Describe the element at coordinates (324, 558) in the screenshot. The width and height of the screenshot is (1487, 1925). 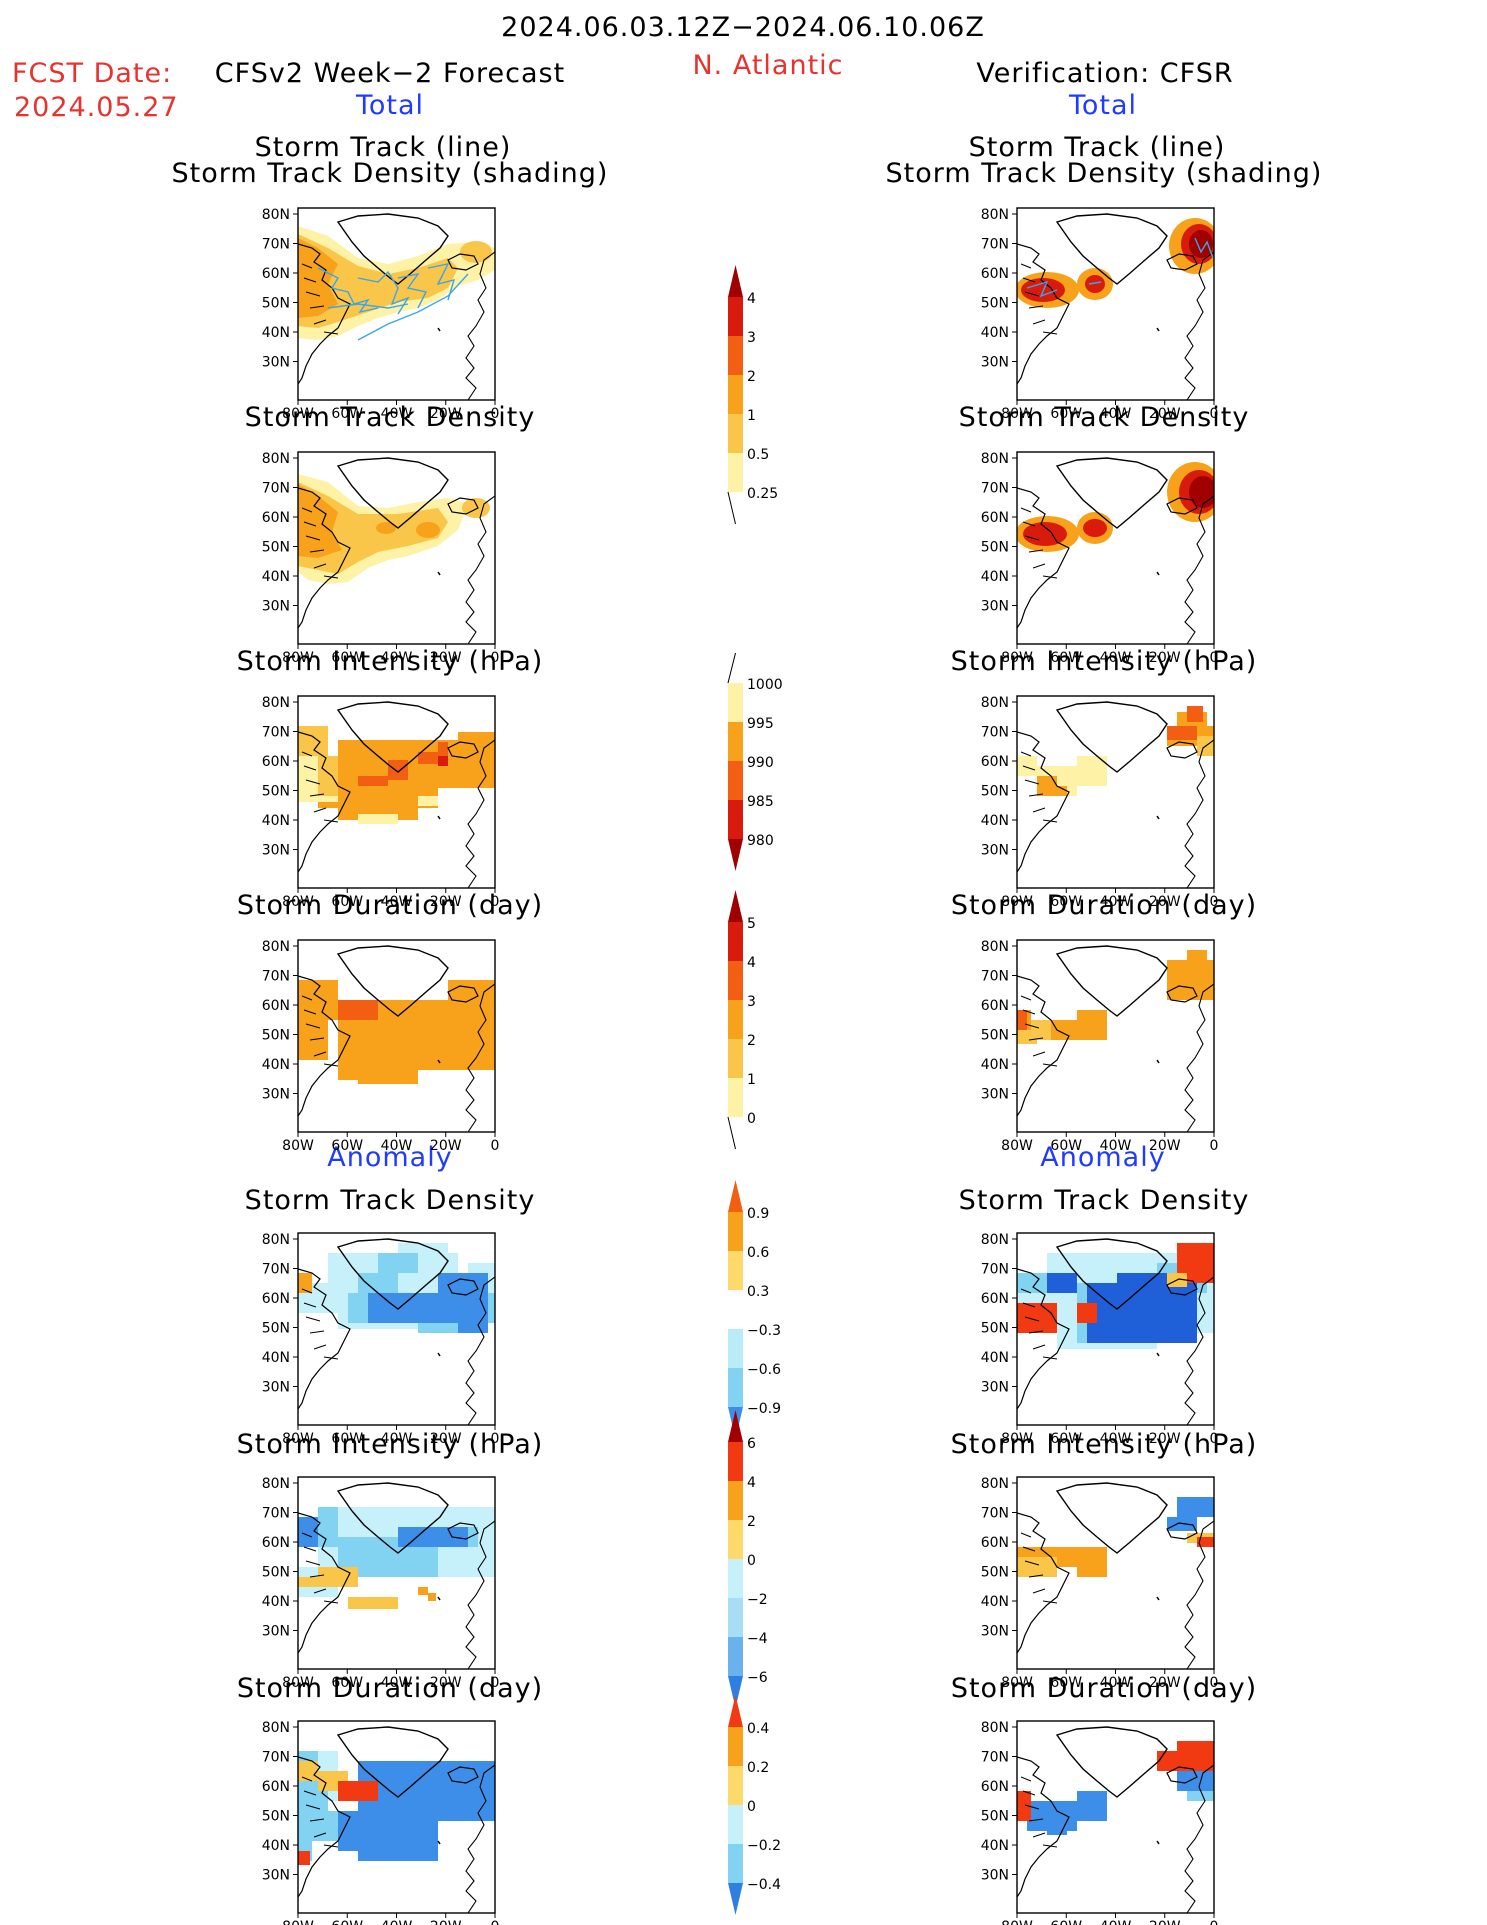
I see `fc-density-northamerica-coast` at that location.